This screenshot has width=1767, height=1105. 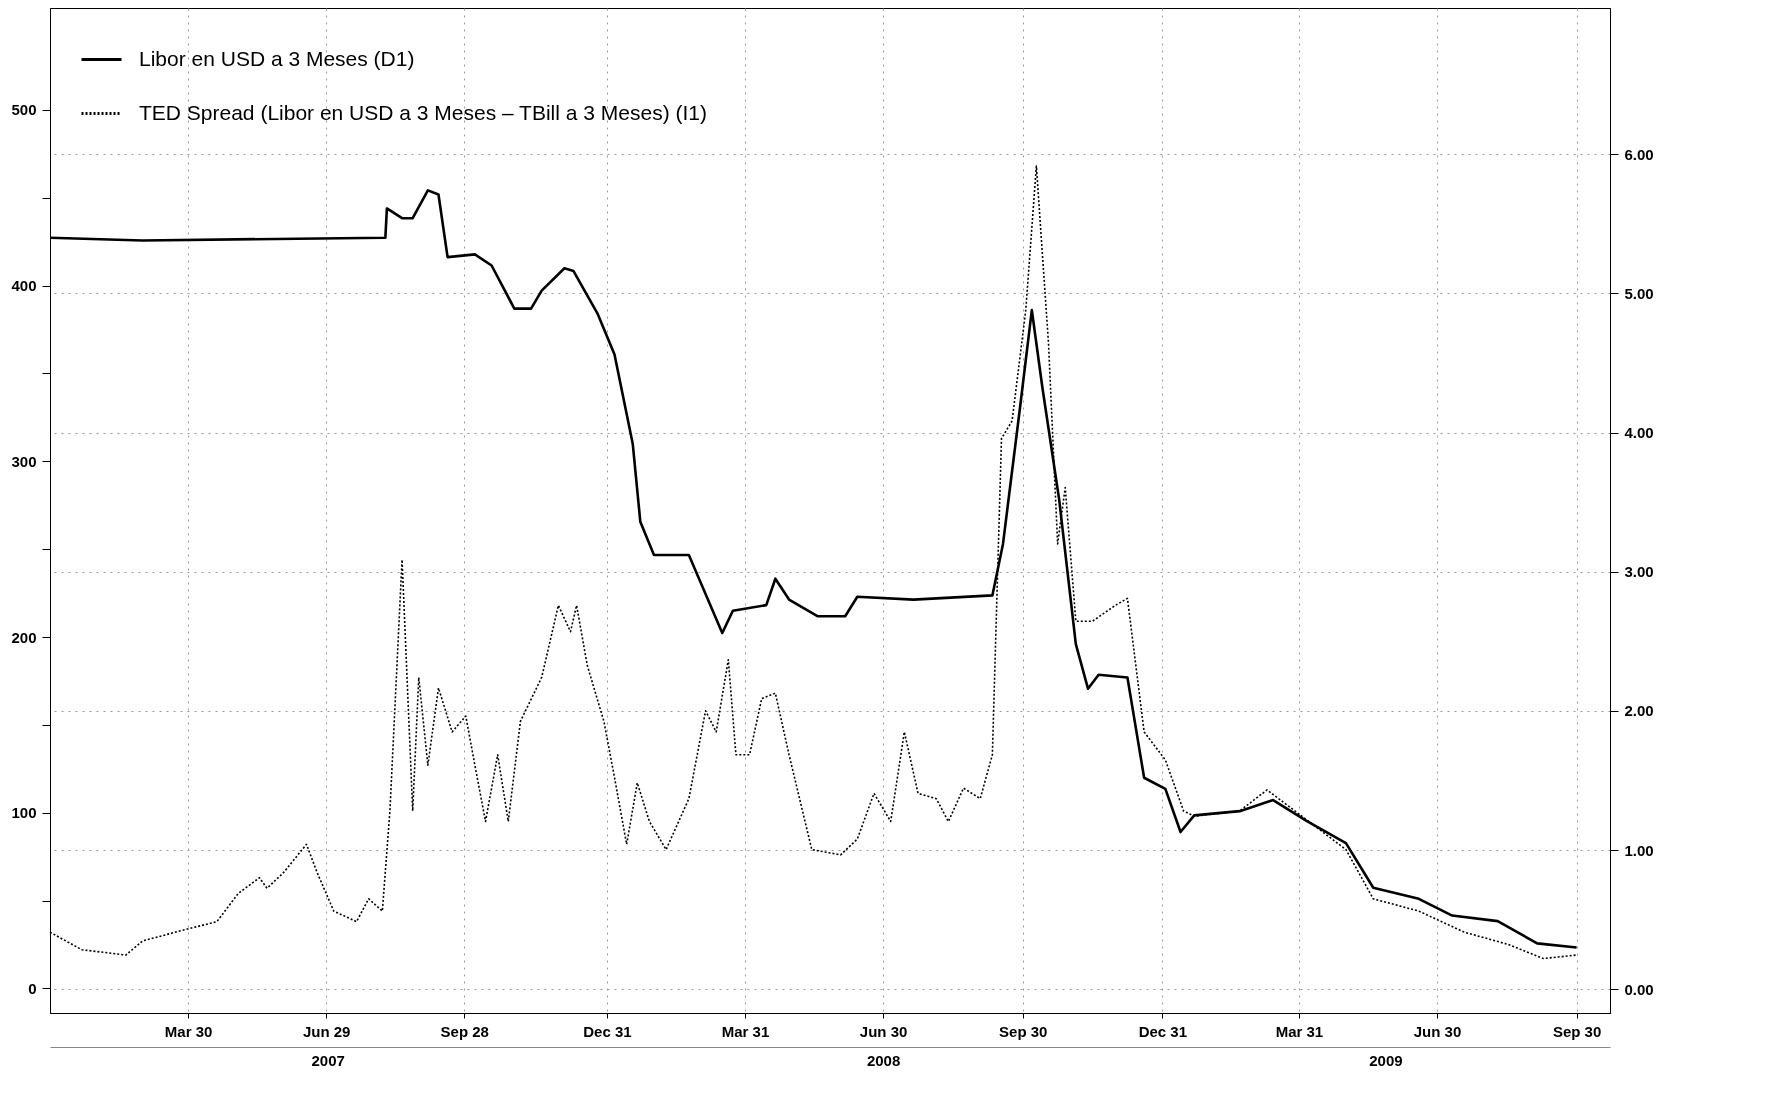 What do you see at coordinates (24, 637) in the screenshot?
I see `y-tick-label: 200` at bounding box center [24, 637].